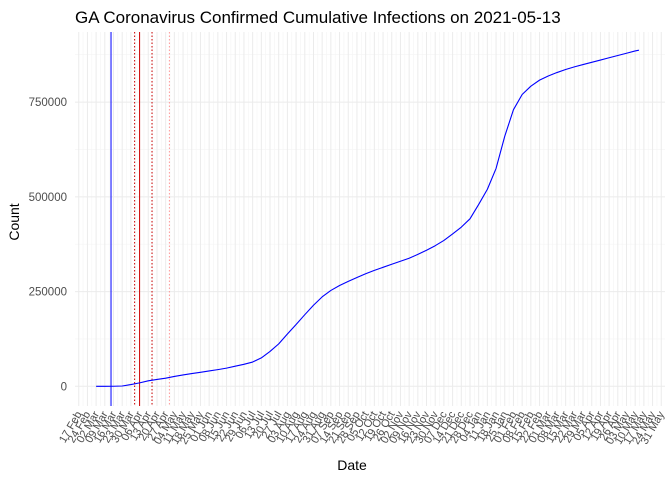 The width and height of the screenshot is (672, 480). I want to click on y-tick-label: 500000, so click(48, 198).